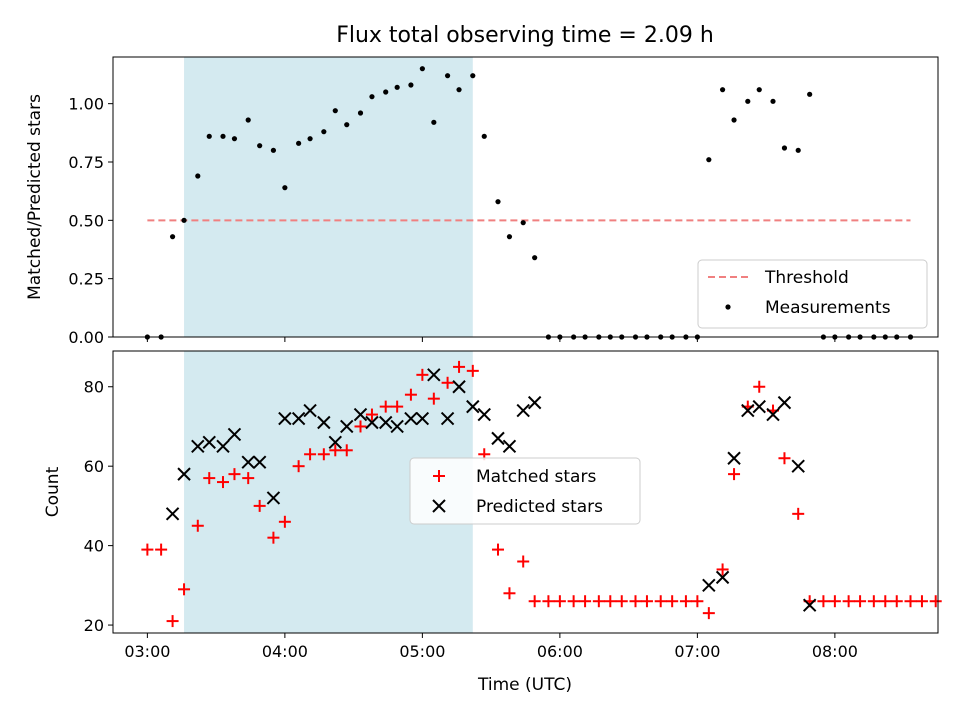 The width and height of the screenshot is (960, 720). What do you see at coordinates (524, 685) in the screenshot?
I see `x-axis-label: Time (UTC)` at bounding box center [524, 685].